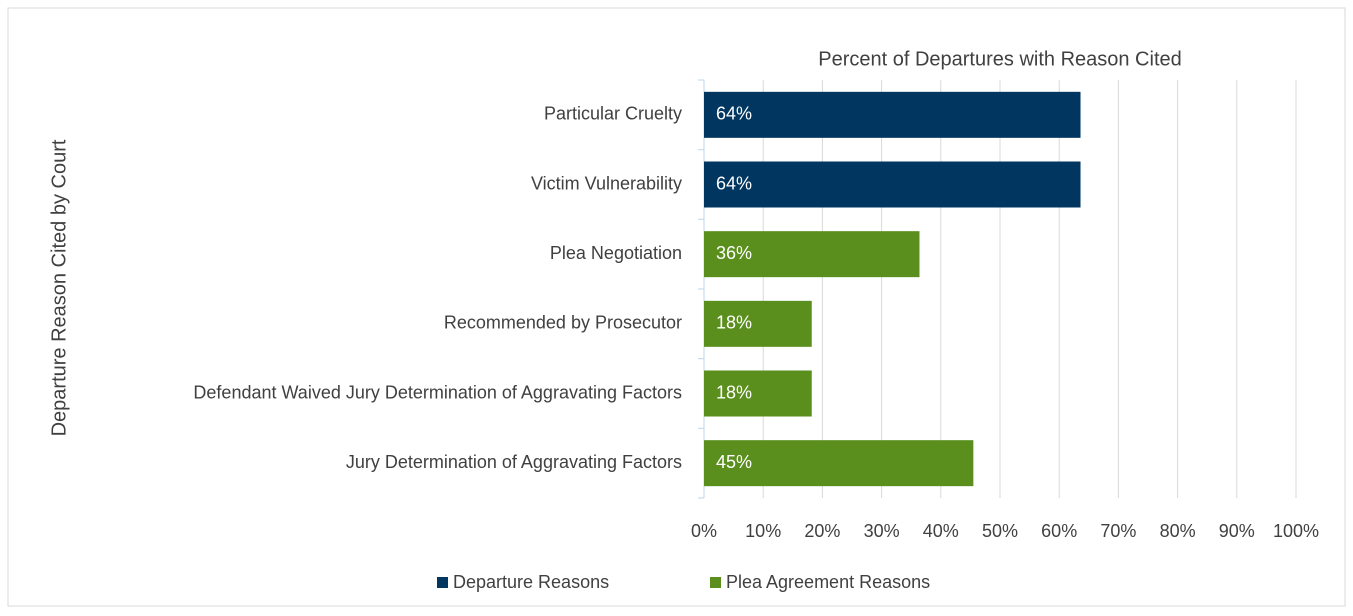 Image resolution: width=1353 pixels, height=616 pixels. What do you see at coordinates (1178, 531) in the screenshot?
I see `x-tick-label: 80%` at bounding box center [1178, 531].